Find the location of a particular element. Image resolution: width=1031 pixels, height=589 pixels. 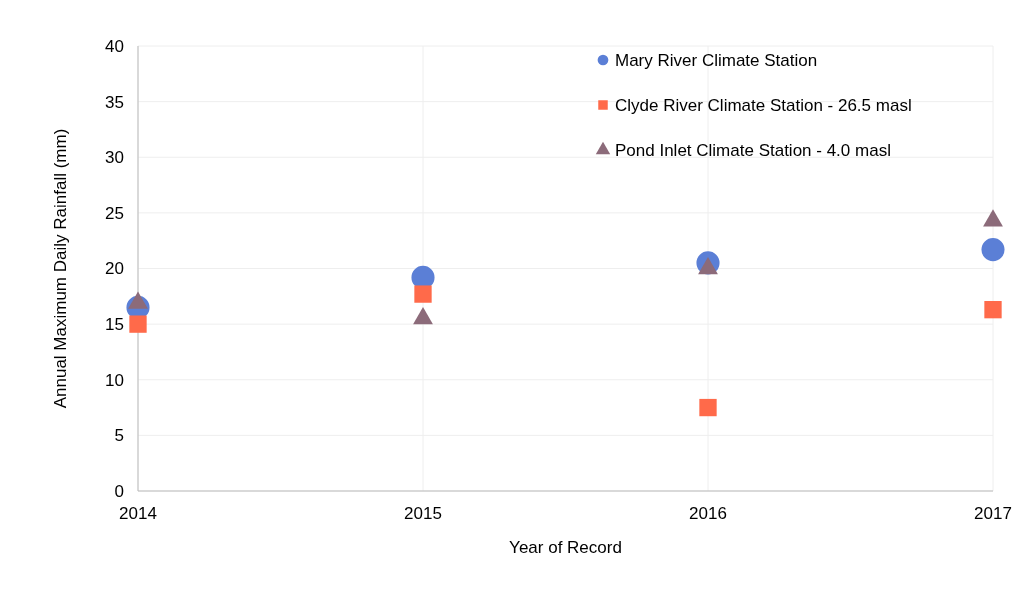

y-tick-label: 30 is located at coordinates (114, 158).